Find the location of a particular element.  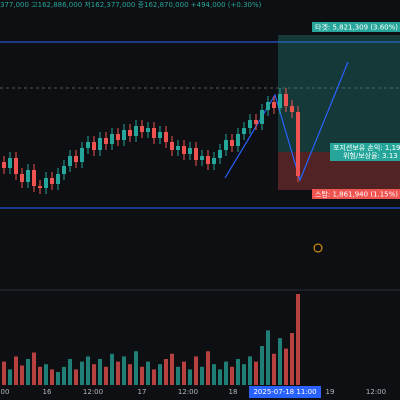

stop-label: 스탑: 1,861,940 (1.15%) 1,861,940 is located at coordinates (357, 195).